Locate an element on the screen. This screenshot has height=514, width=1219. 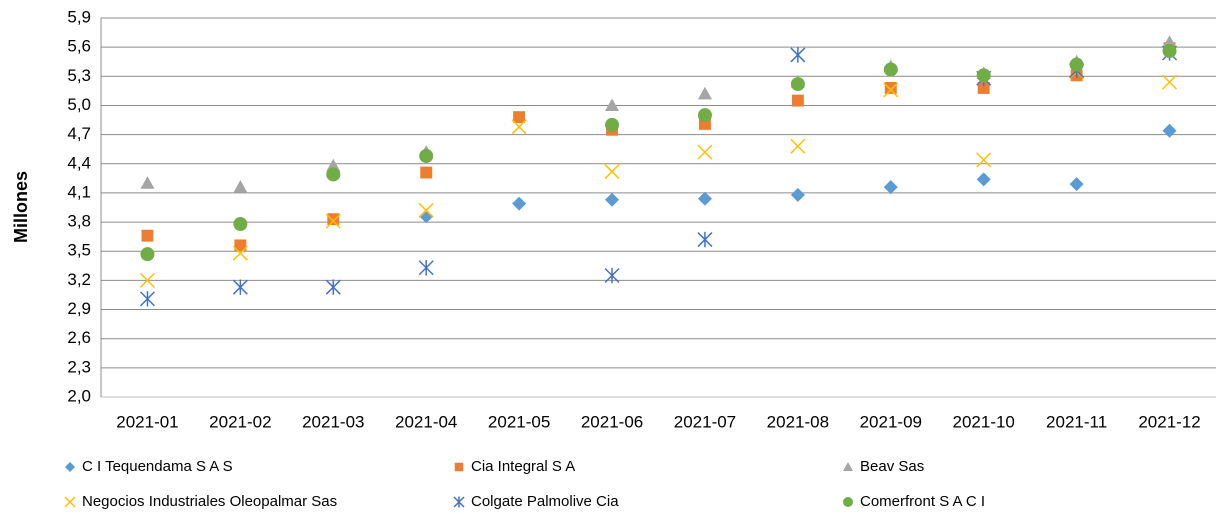
y-tick-label: 2,9 is located at coordinates (79, 308).